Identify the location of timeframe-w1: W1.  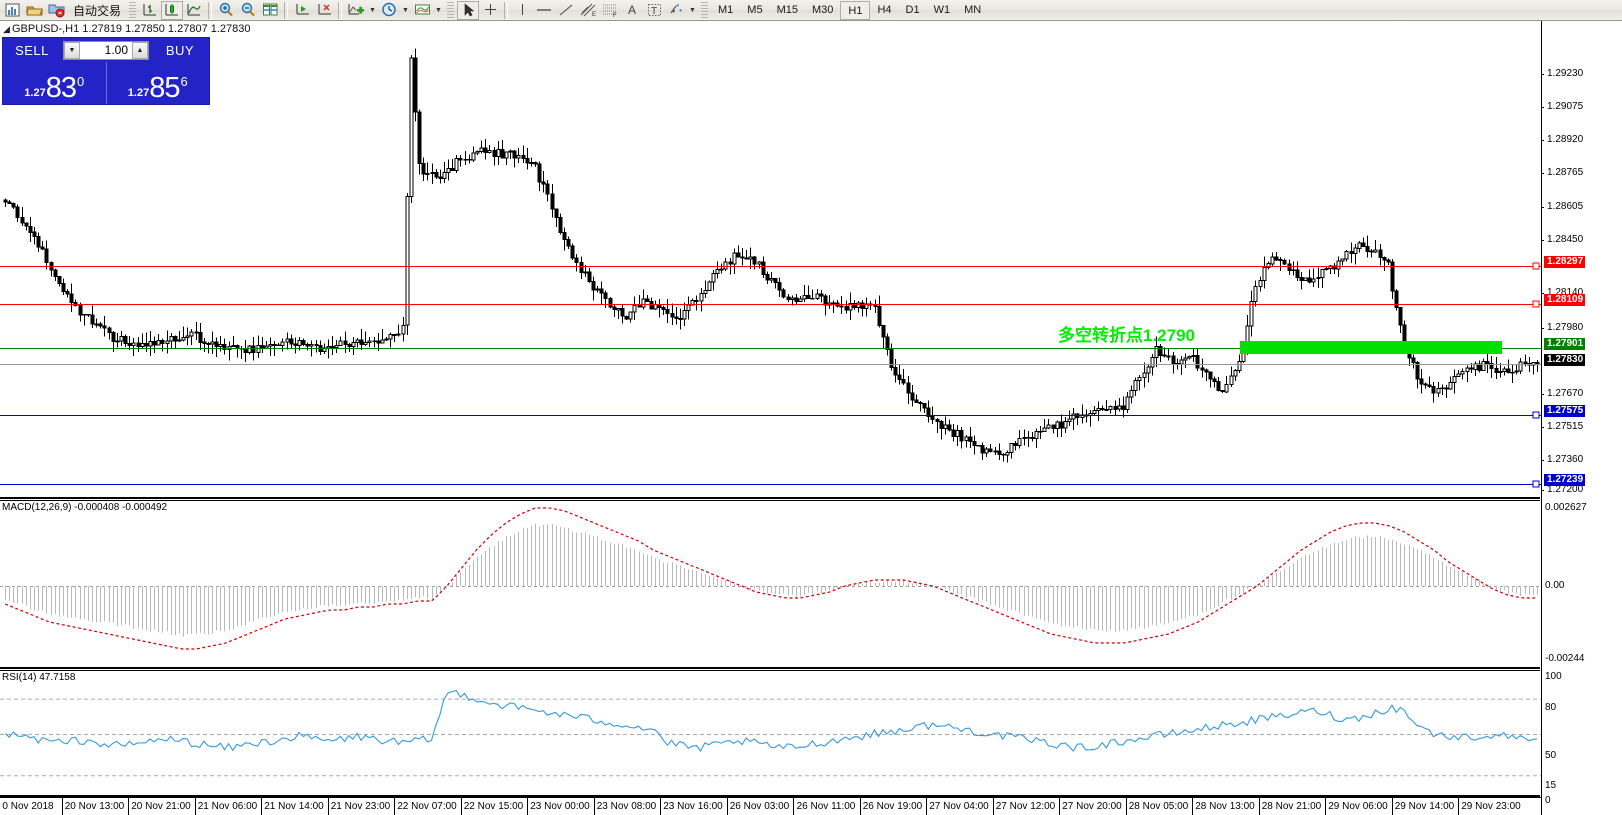
(942, 9).